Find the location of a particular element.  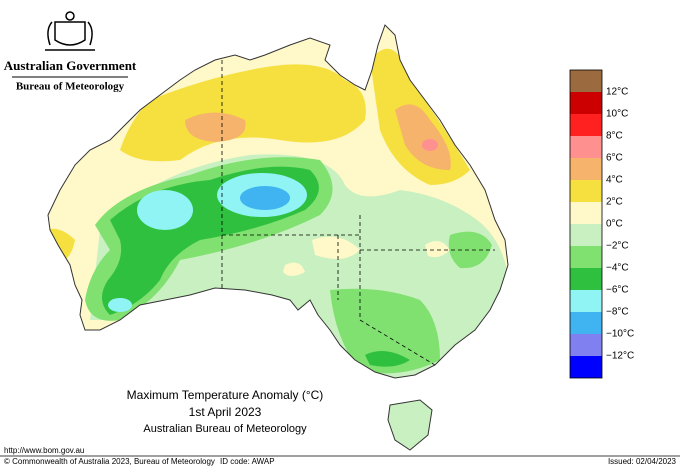

legend-label: 8°C is located at coordinates (614, 136).